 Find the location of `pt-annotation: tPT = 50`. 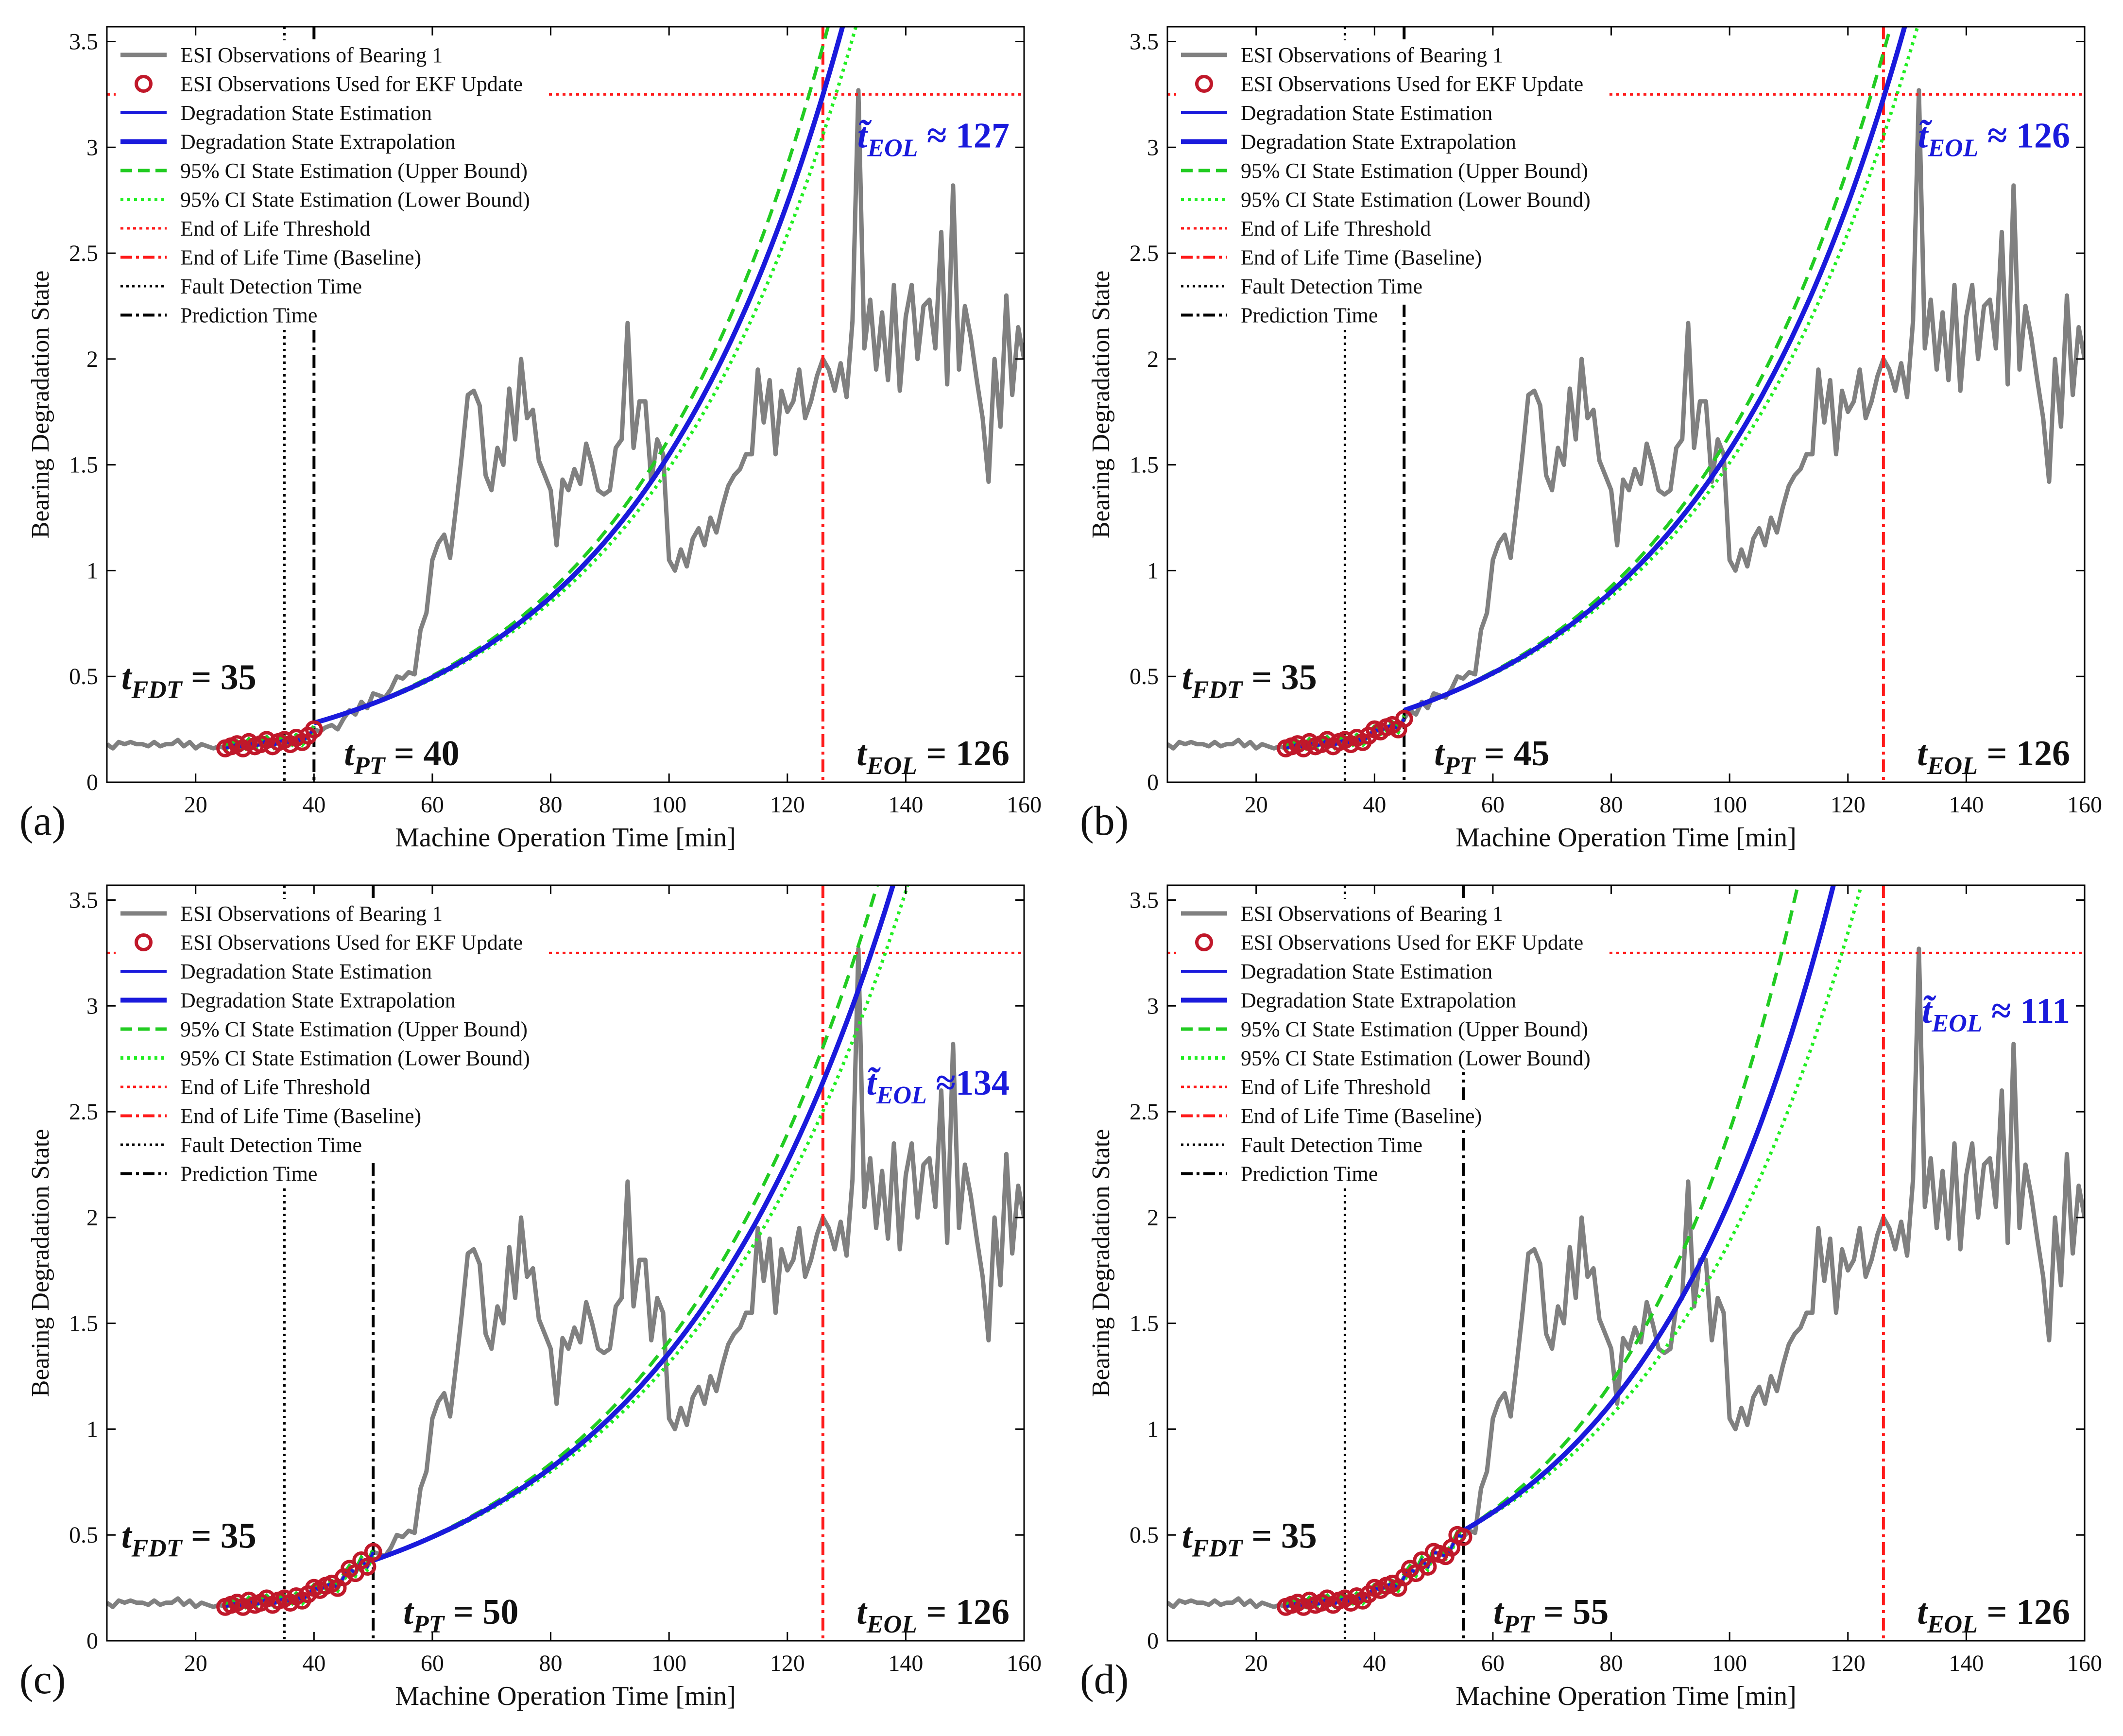

pt-annotation: tPT = 50 is located at coordinates (461, 1615).